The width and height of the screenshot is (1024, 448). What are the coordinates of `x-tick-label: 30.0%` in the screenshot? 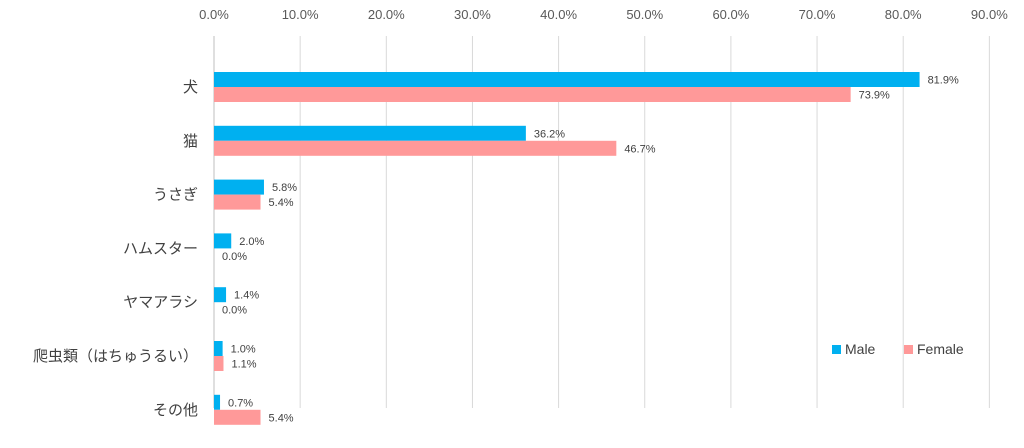 It's located at (472, 14).